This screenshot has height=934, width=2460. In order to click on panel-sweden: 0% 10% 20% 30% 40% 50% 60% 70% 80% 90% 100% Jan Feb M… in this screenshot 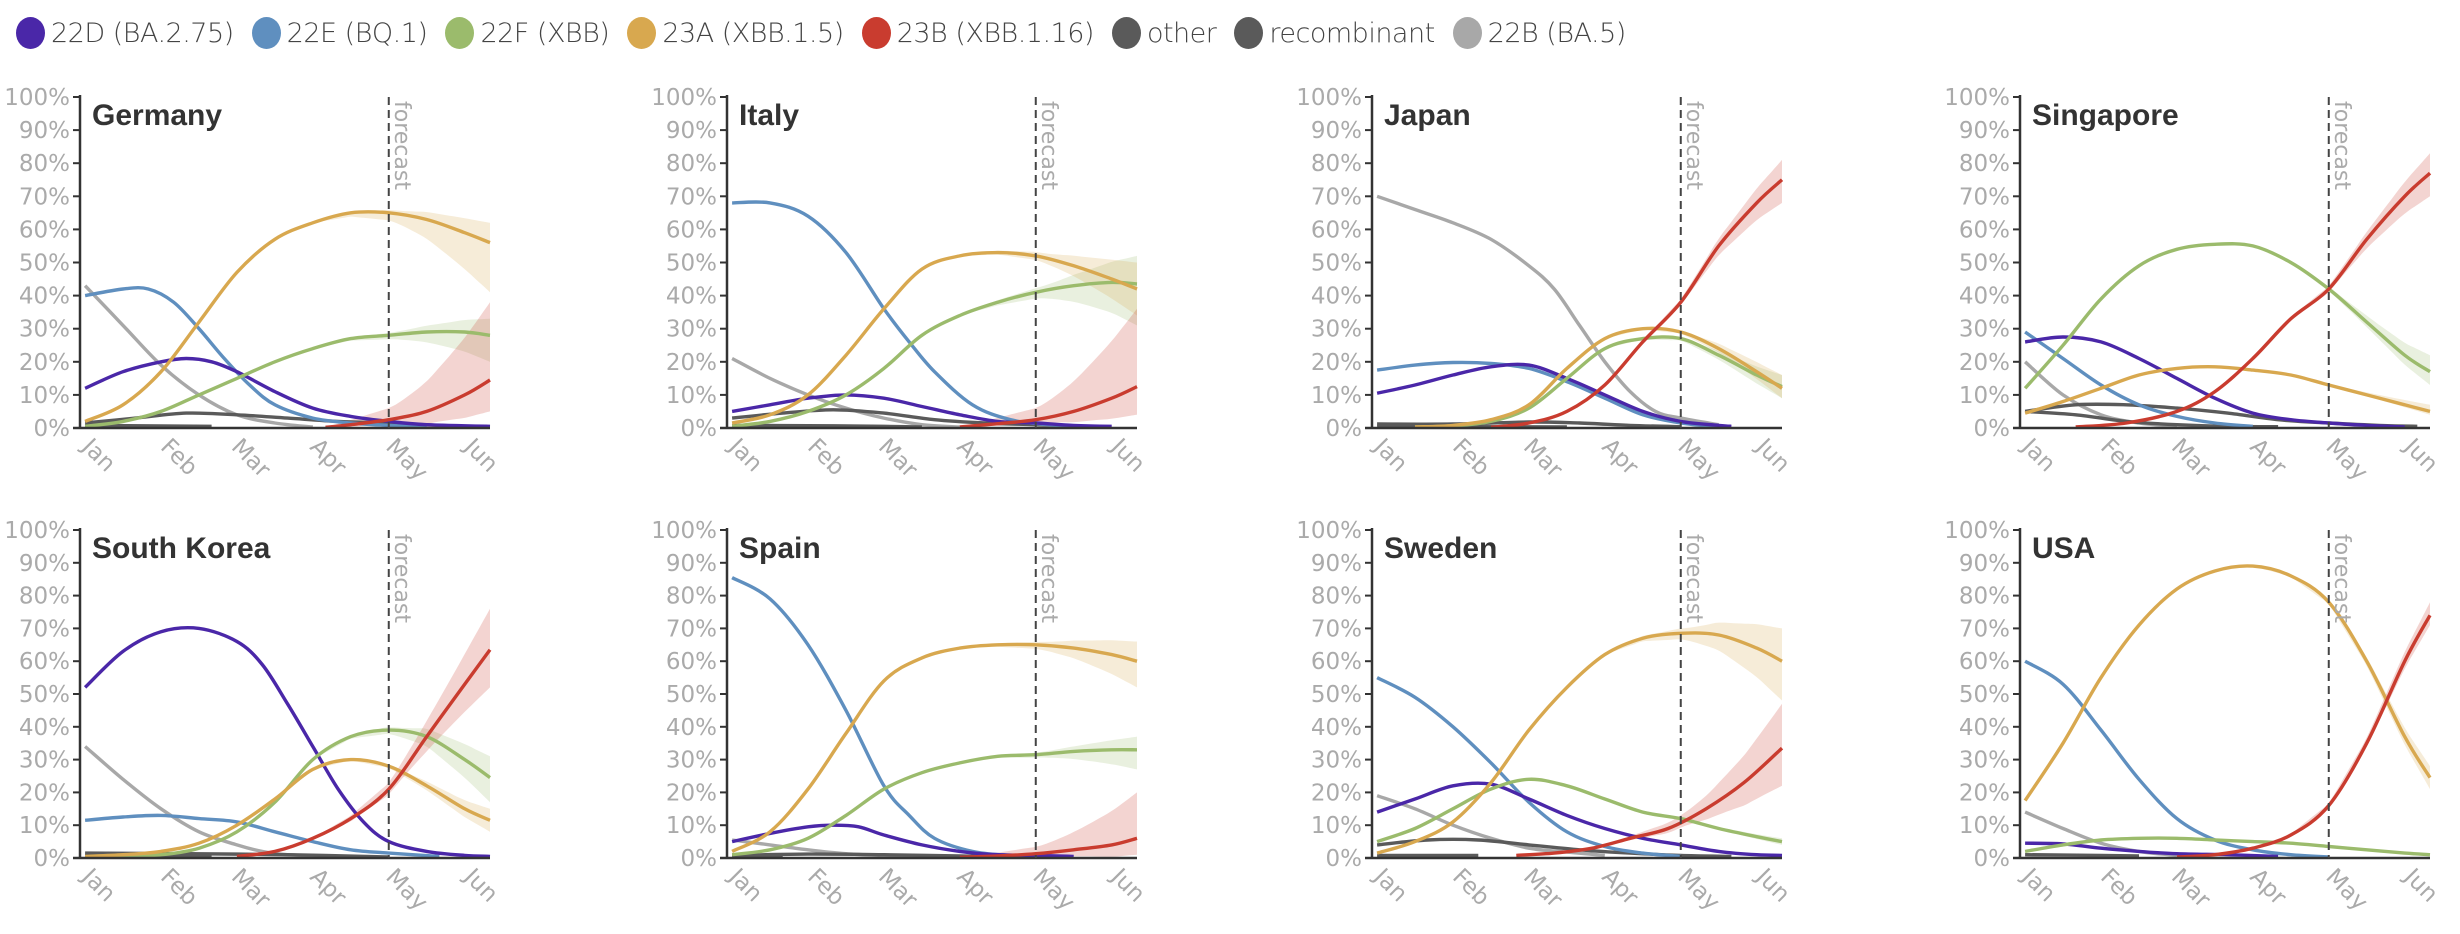, I will do `click(1545, 717)`.